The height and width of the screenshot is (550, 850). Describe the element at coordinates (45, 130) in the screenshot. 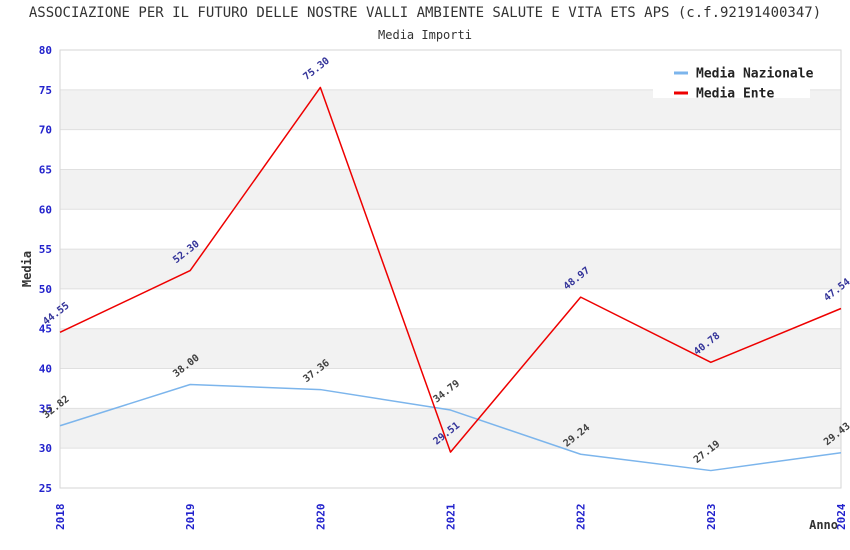

I see `y-axis-tick-label: 70` at that location.